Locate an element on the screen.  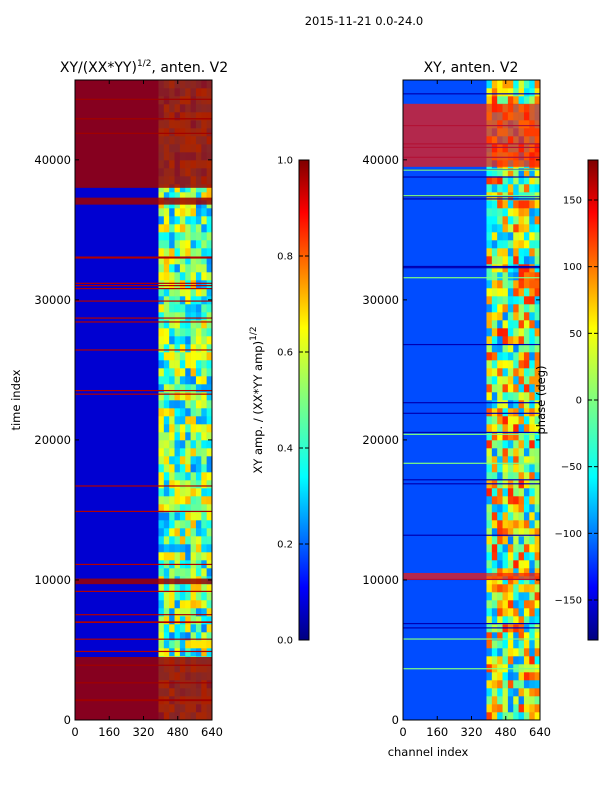
y-tick-label: 30000 is located at coordinates (52, 300).